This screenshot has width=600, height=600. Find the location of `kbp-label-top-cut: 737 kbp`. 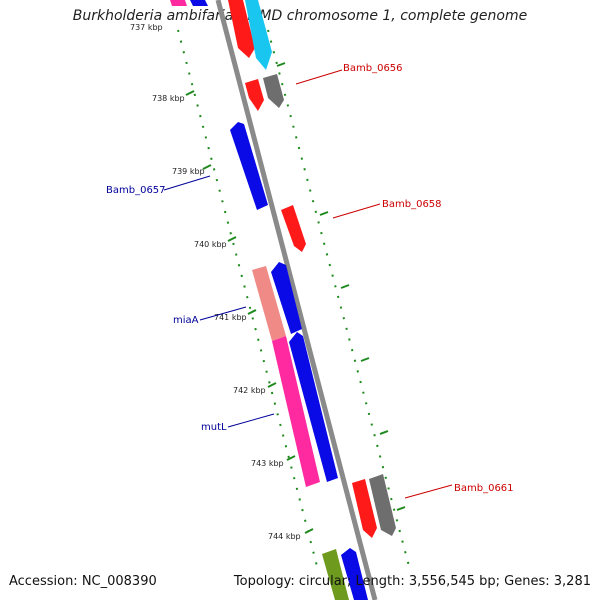

kbp-label-top-cut: 737 kbp is located at coordinates (146, 27).